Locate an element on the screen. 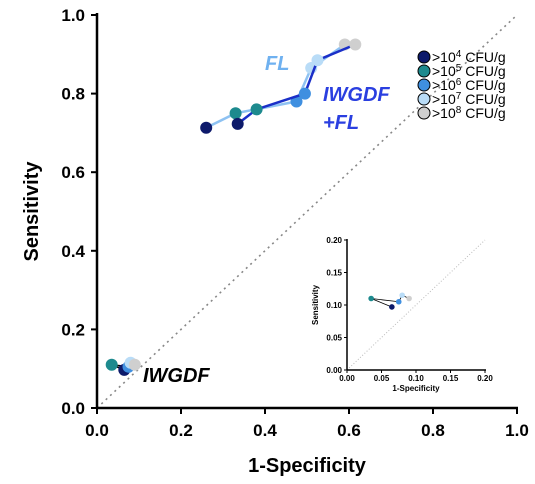 The image size is (535, 484). legend-label-exponent: 8 is located at coordinates (459, 110).